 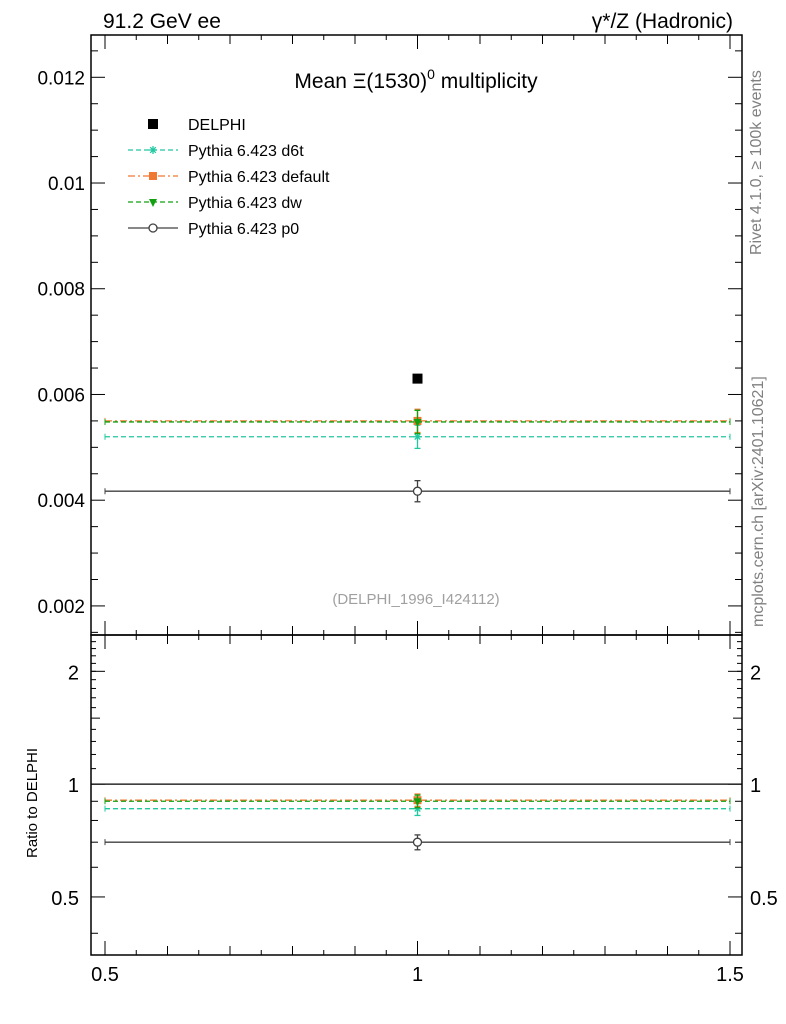 I want to click on main-point-dw, so click(x=417, y=422).